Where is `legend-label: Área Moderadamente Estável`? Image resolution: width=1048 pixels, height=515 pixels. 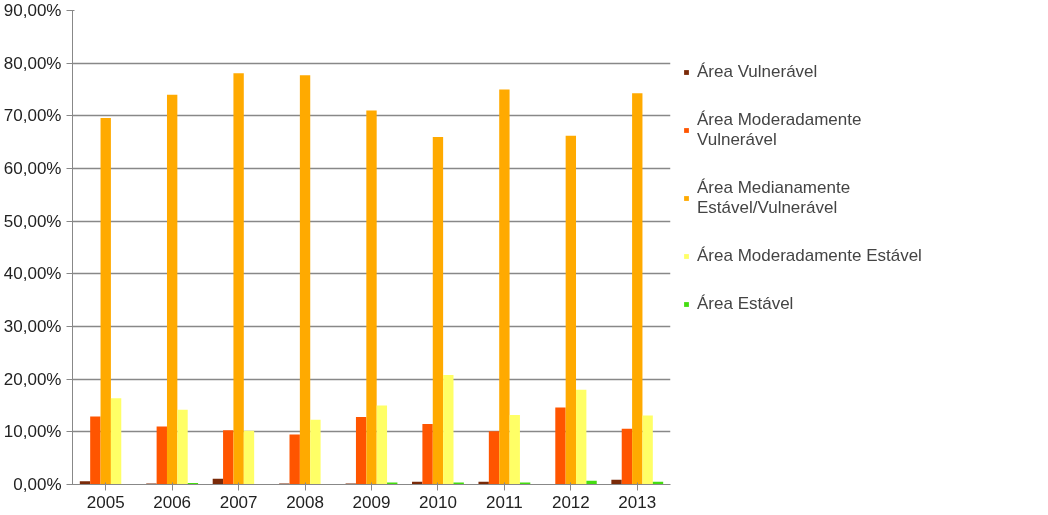 legend-label: Área Moderadamente Estável is located at coordinates (809, 256).